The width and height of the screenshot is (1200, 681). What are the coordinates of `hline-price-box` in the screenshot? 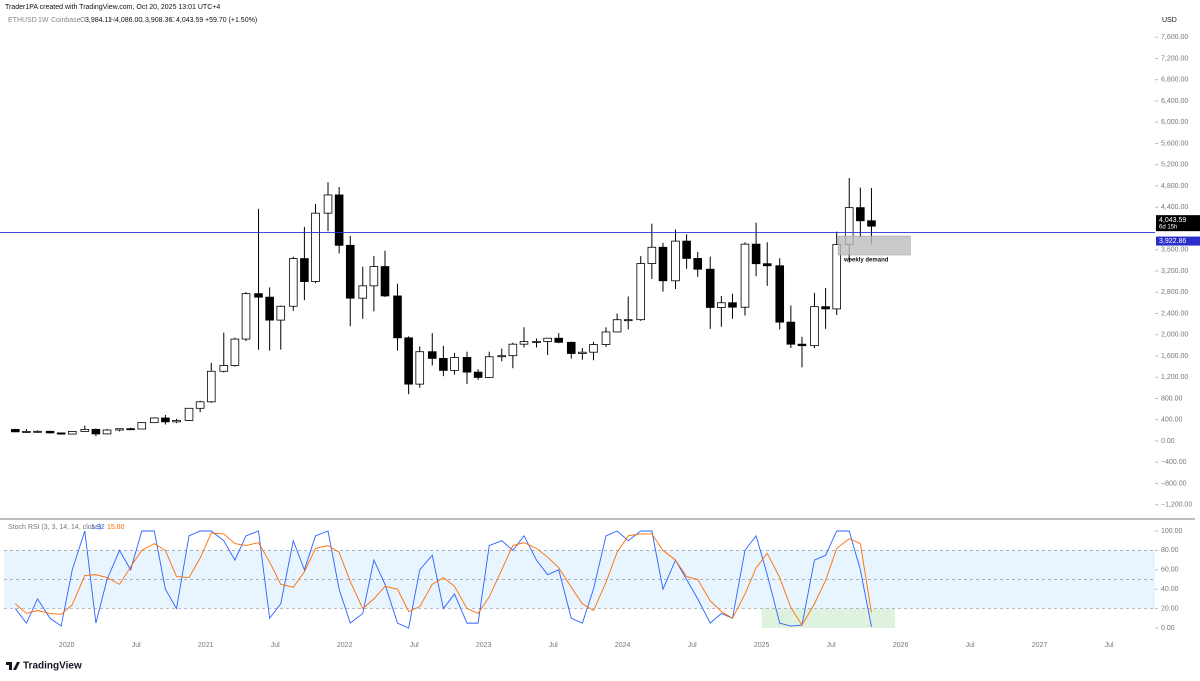 It's located at (1178, 241).